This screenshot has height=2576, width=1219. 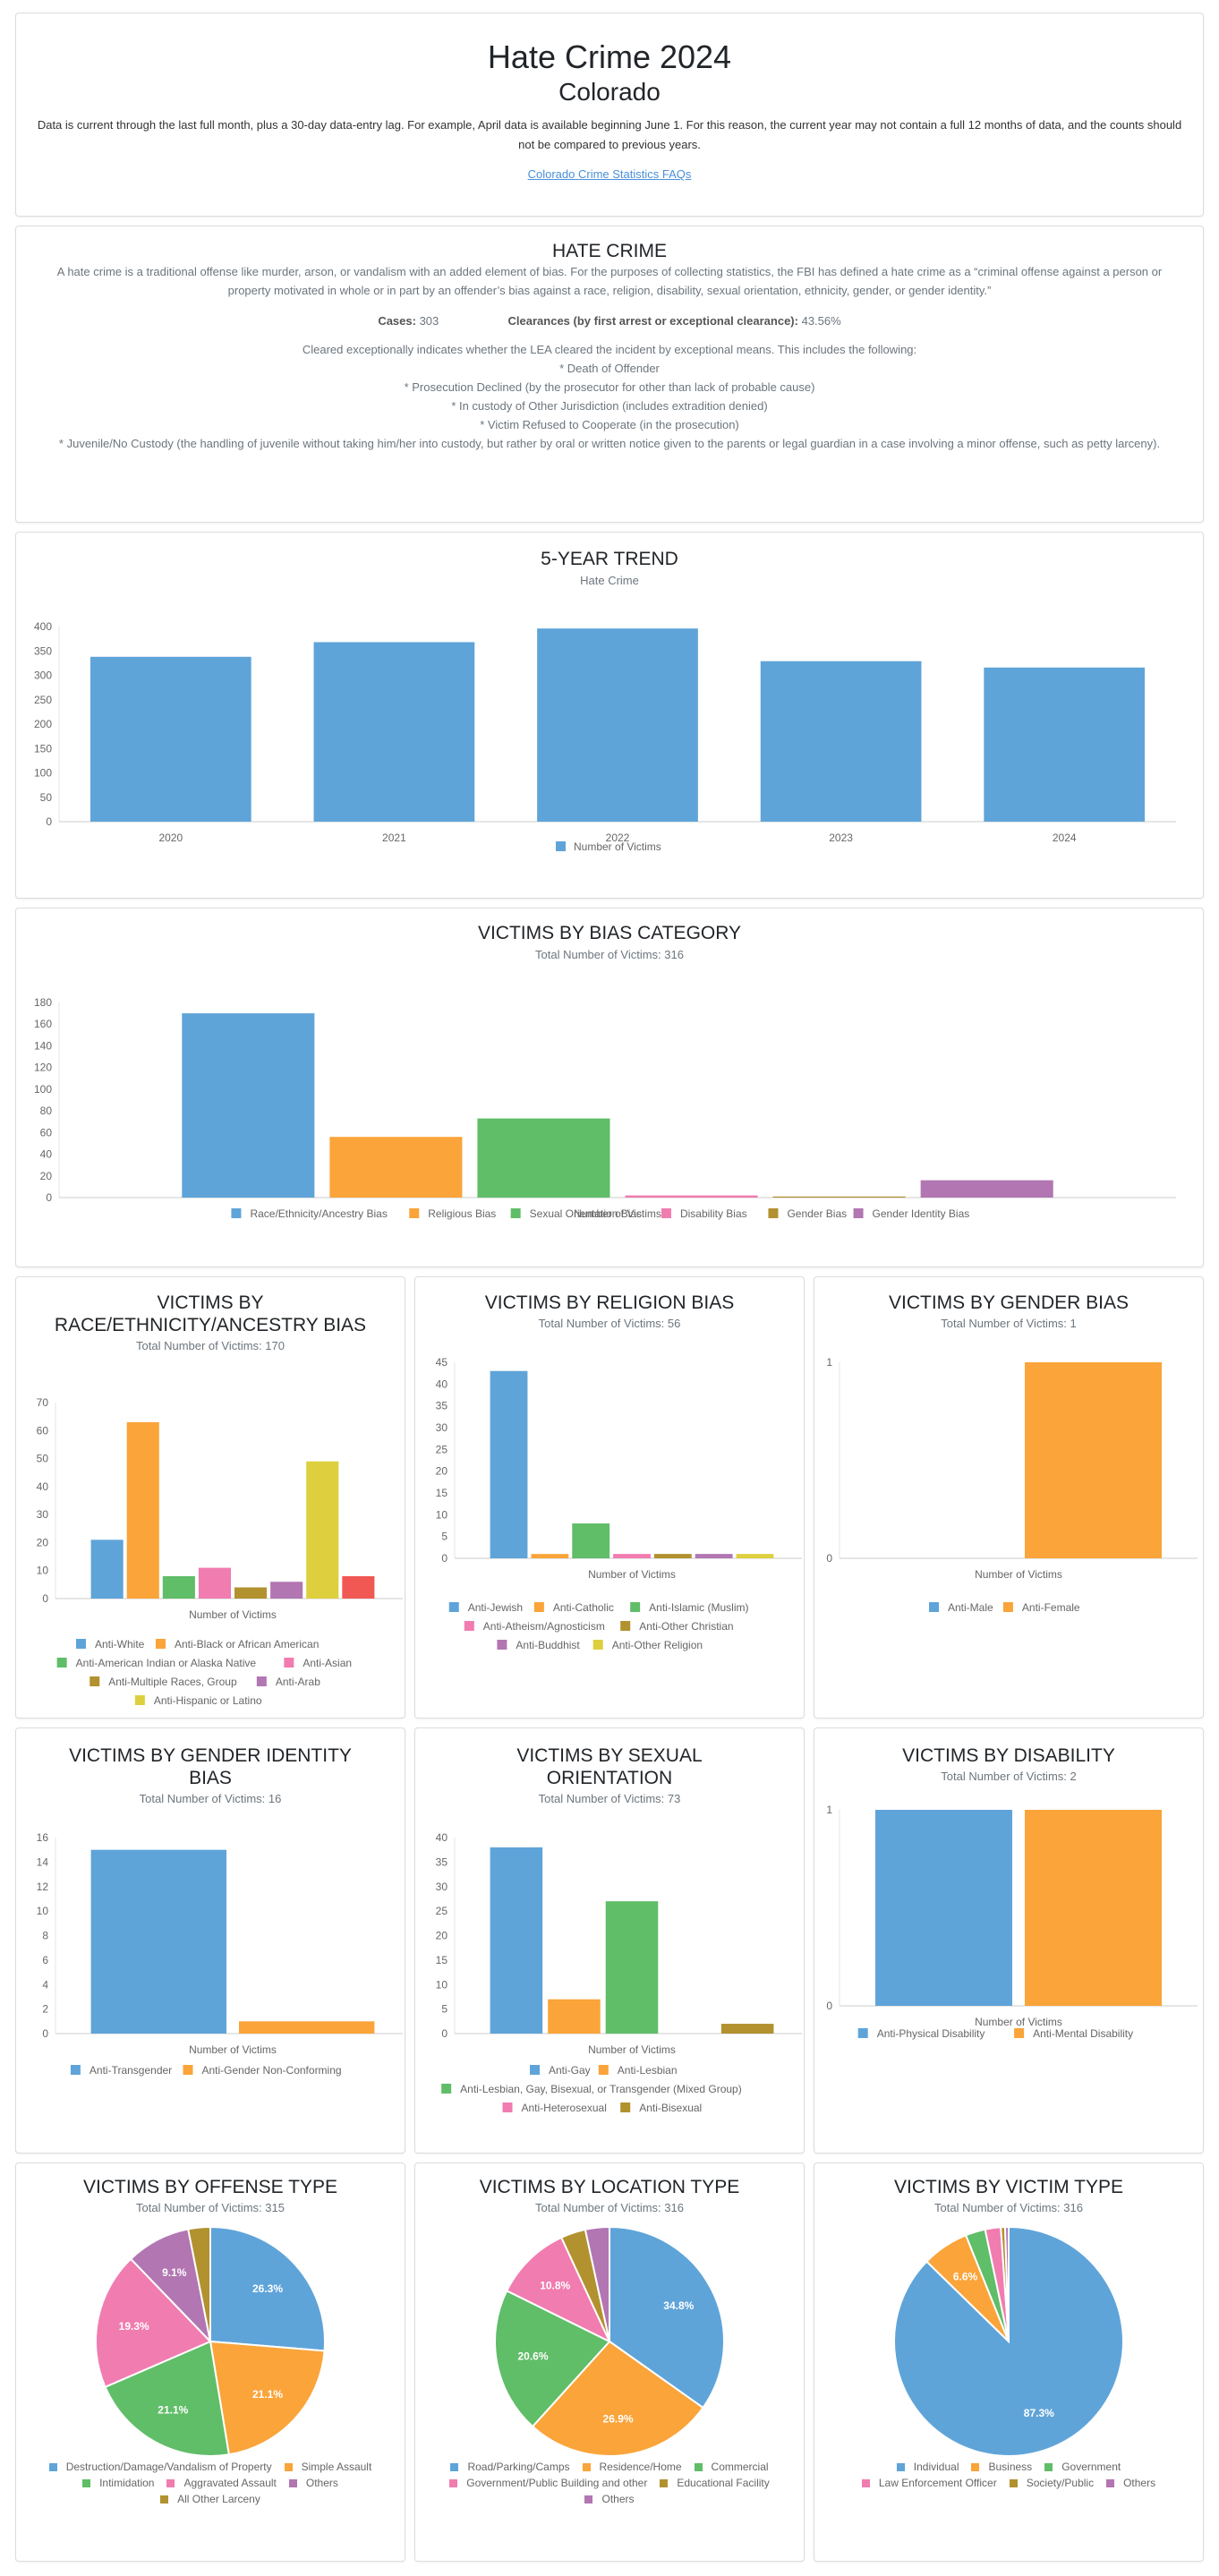 I want to click on legend-swatch, so click(x=446, y=2089).